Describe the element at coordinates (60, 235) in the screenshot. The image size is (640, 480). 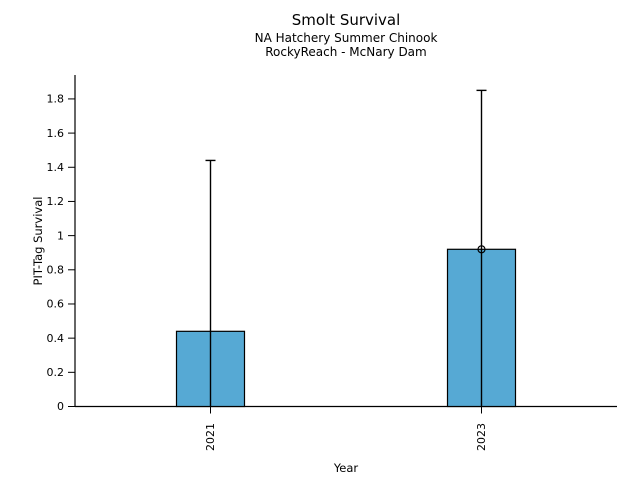
I see `y-tick-label-1: 1` at that location.